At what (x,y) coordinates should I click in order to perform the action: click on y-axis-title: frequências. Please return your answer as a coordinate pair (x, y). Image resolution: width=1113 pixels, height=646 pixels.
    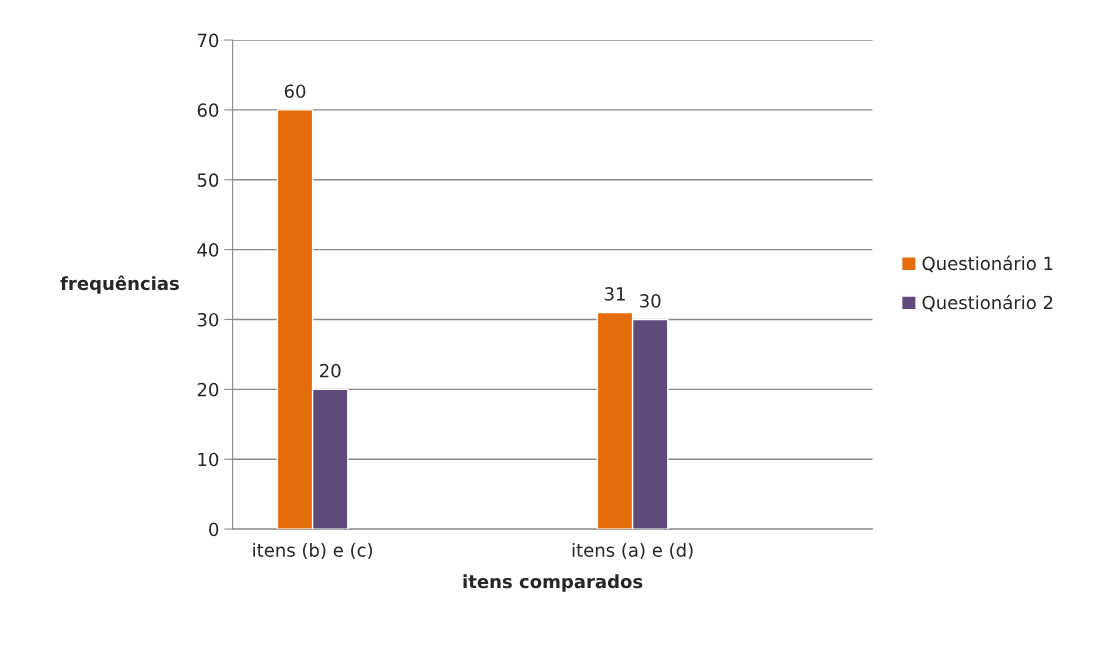
    Looking at the image, I should click on (119, 284).